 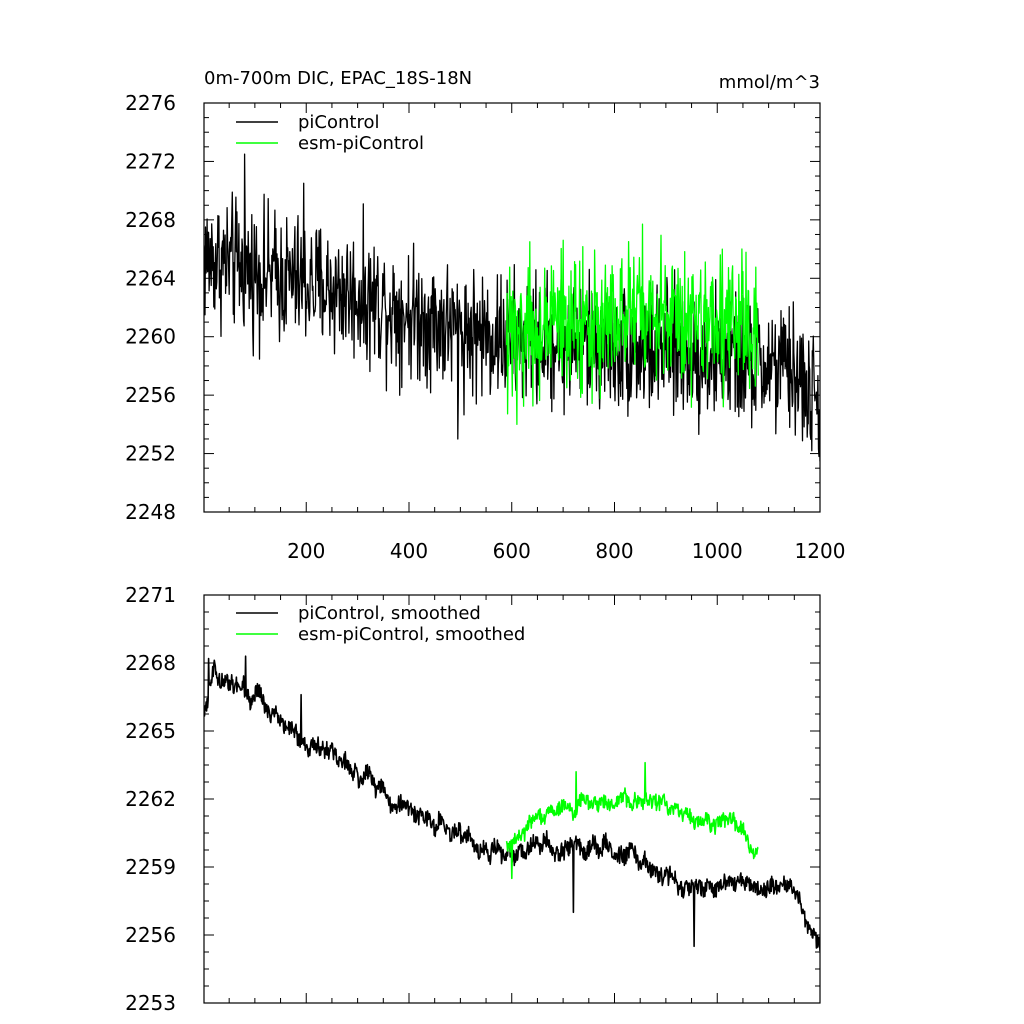 What do you see at coordinates (339, 122) in the screenshot?
I see `legend-label: piControl` at bounding box center [339, 122].